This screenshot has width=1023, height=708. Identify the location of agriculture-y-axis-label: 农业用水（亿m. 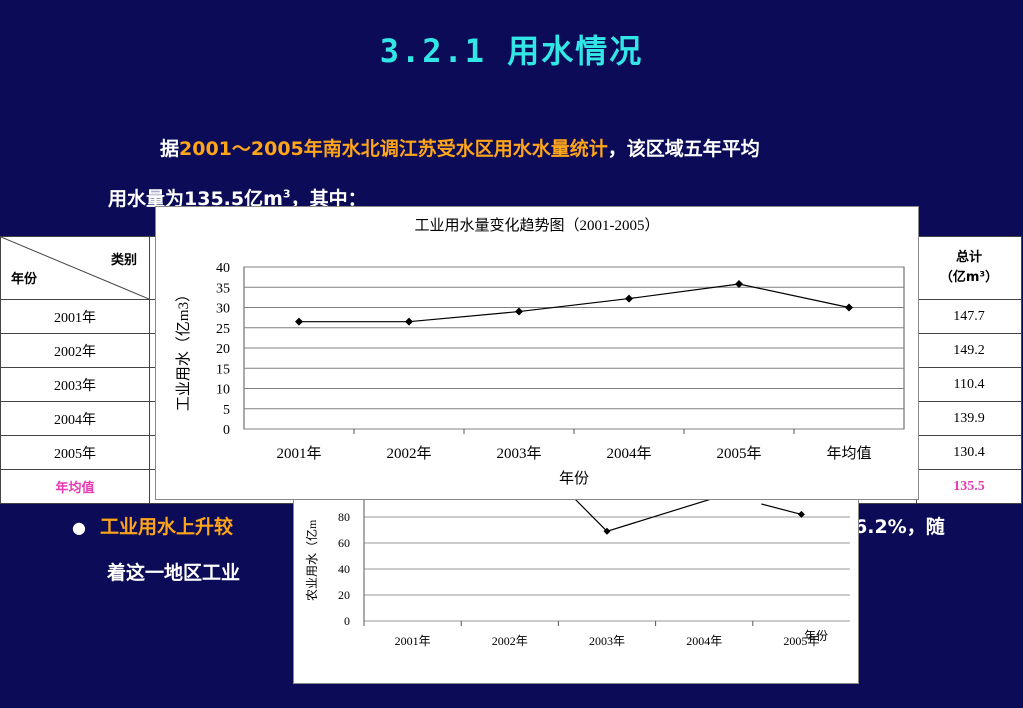
(311, 560).